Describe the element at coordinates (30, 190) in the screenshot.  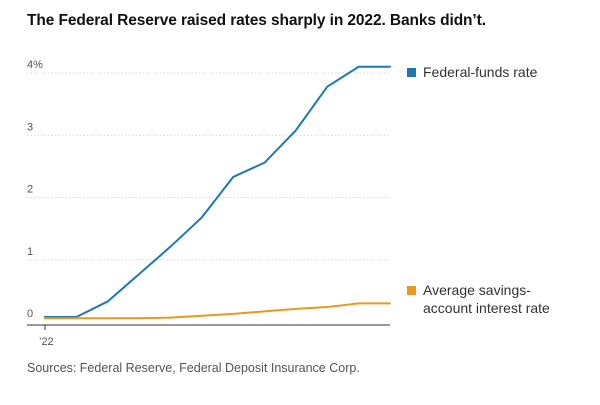
I see `y-tick-label-2: 2` at that location.